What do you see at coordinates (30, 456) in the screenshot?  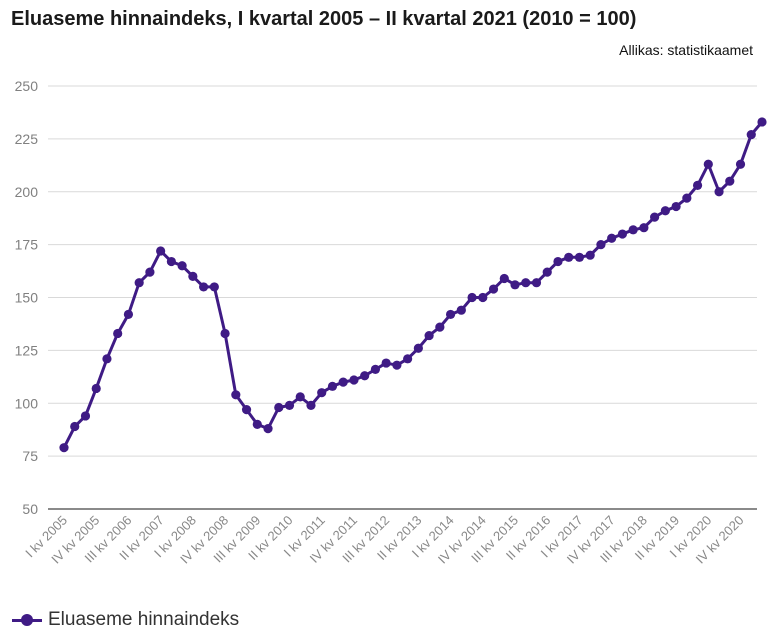 I see `y-tick-label: 75` at bounding box center [30, 456].